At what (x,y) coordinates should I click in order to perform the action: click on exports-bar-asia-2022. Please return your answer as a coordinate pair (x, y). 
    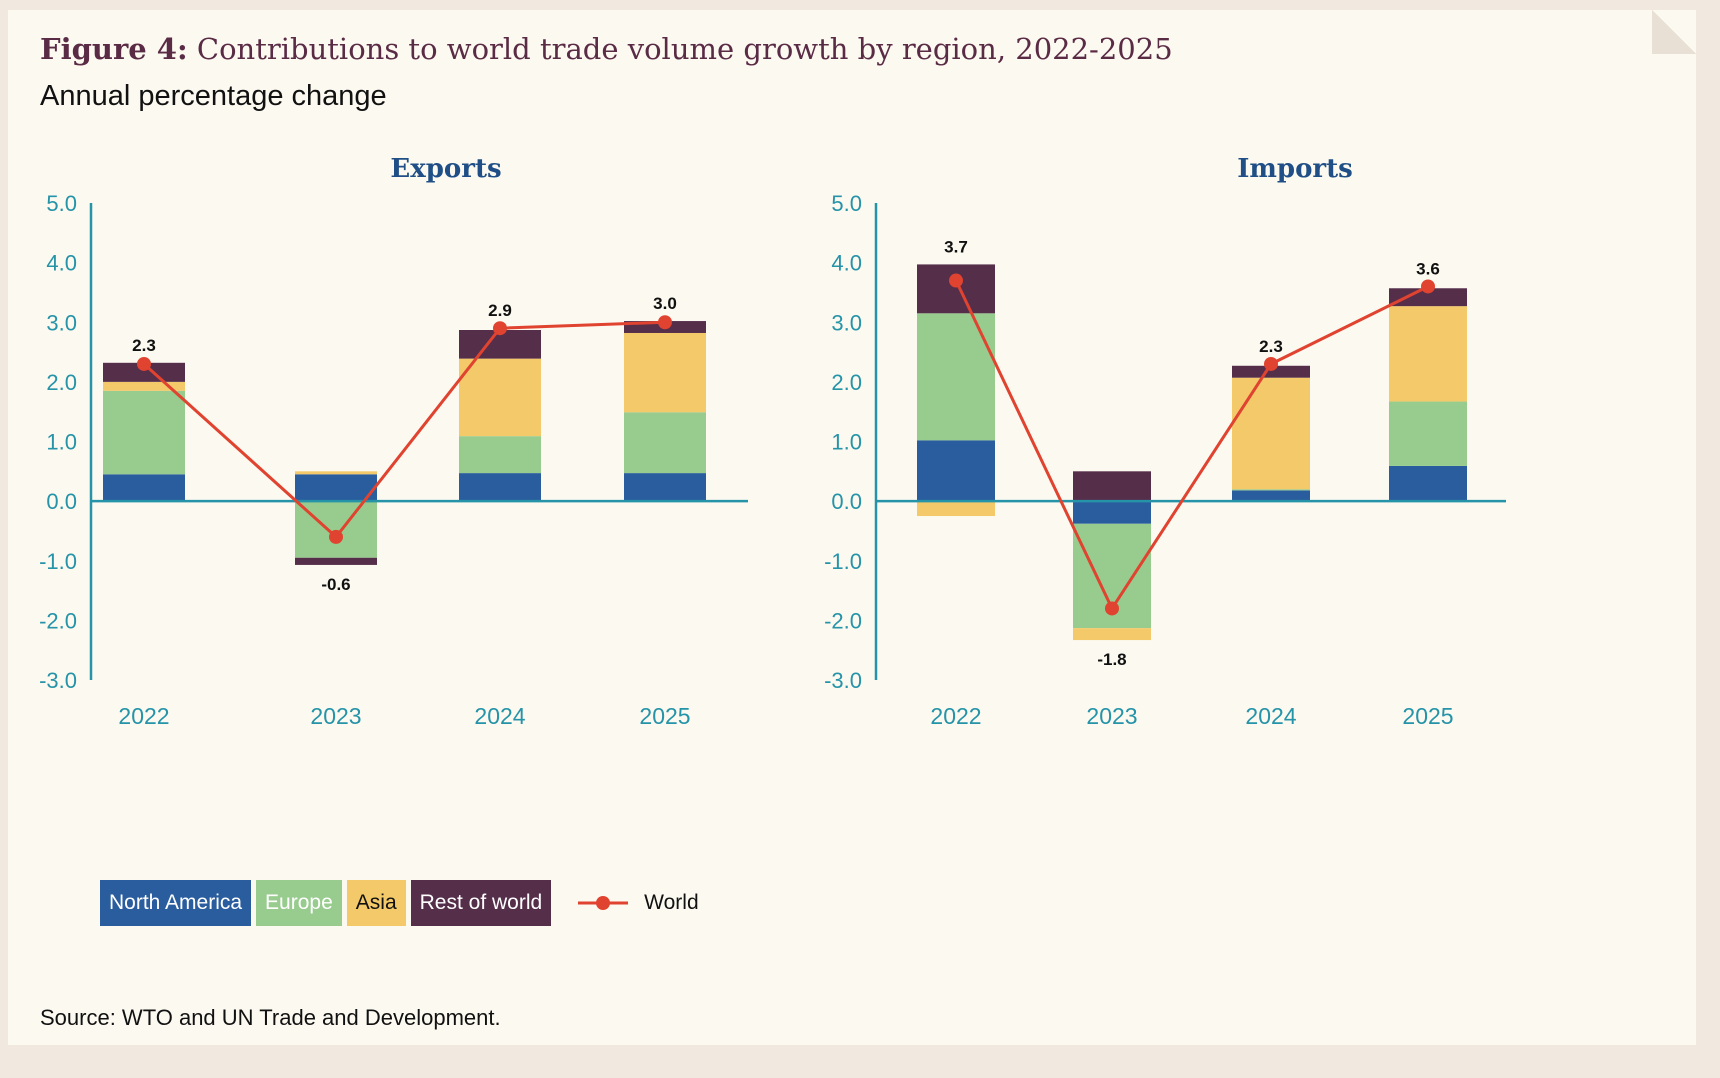
    Looking at the image, I should click on (144, 386).